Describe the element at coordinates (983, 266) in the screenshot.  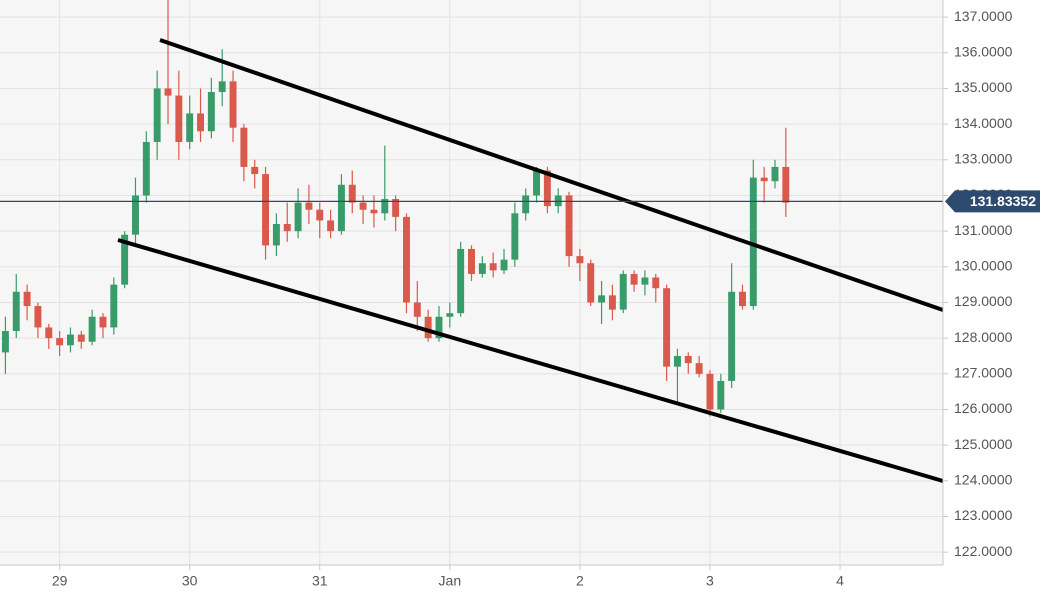
I see `y-tick-label: 130.0000` at that location.